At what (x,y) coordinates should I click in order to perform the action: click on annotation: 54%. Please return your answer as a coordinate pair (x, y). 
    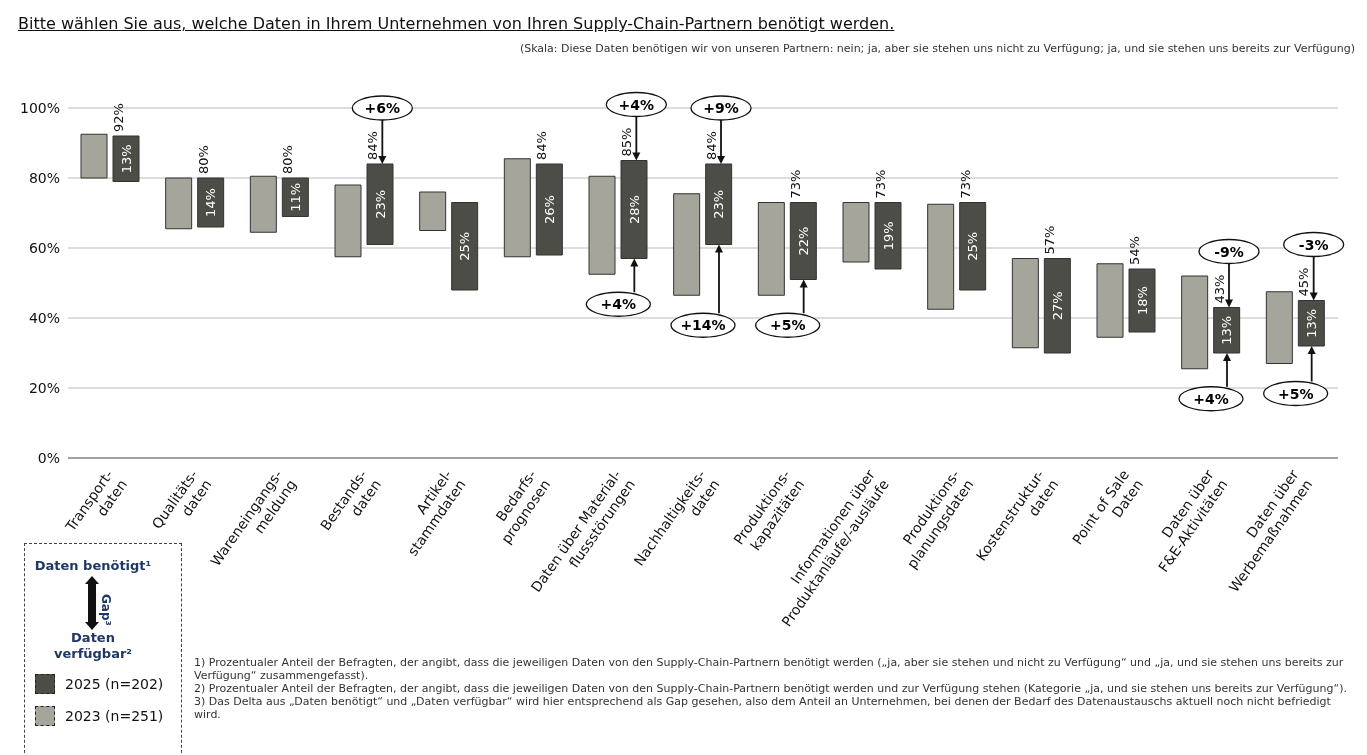
    Looking at the image, I should click on (1134, 250).